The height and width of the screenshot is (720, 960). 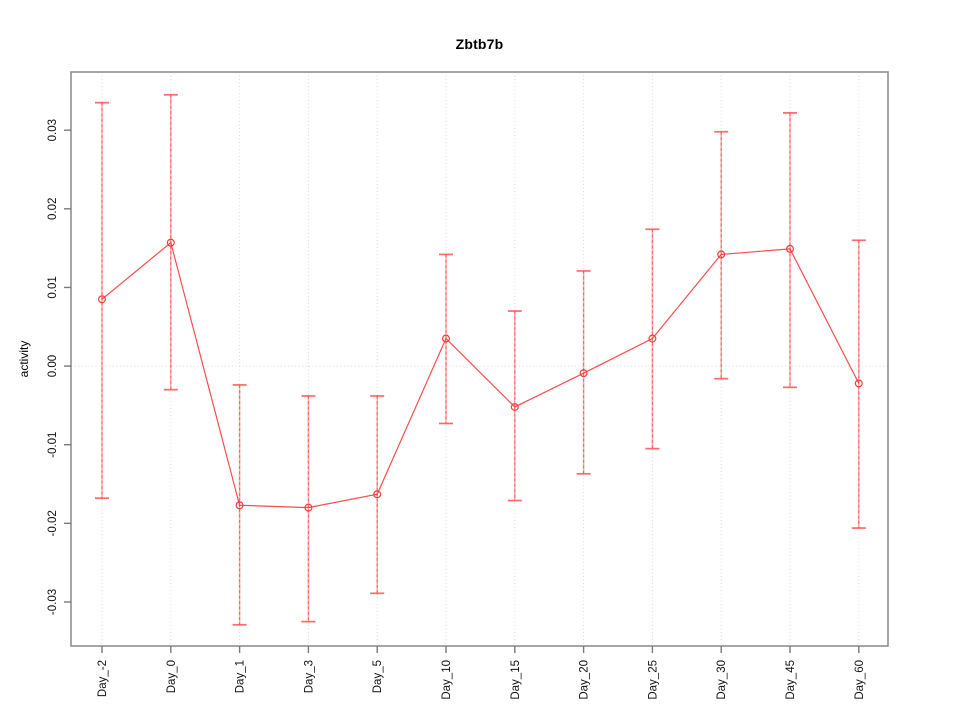 What do you see at coordinates (722, 680) in the screenshot?
I see `x-tick-label: Day_30` at bounding box center [722, 680].